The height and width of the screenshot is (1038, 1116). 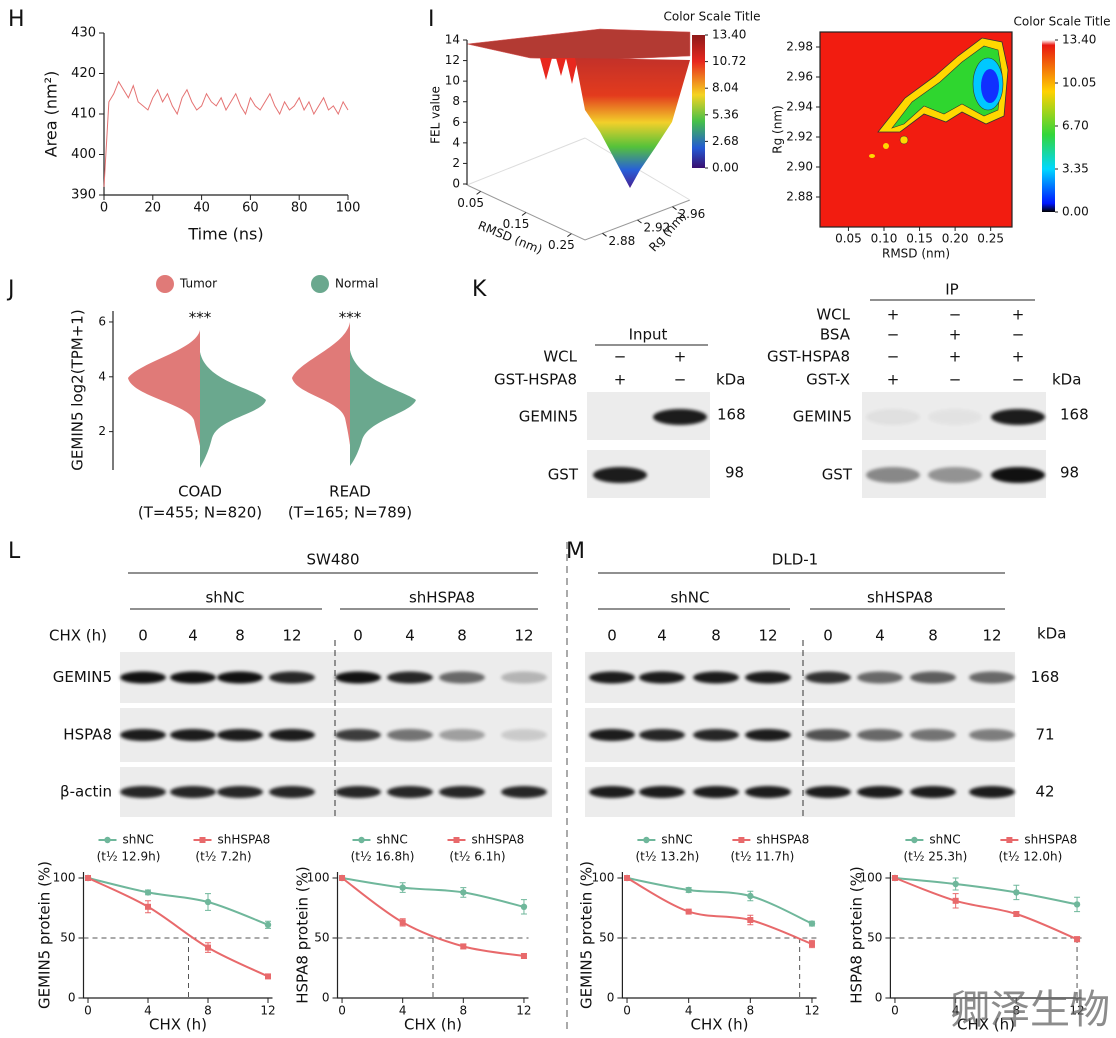 I want to click on colorbar-label: 13.40, so click(x=1079, y=40).